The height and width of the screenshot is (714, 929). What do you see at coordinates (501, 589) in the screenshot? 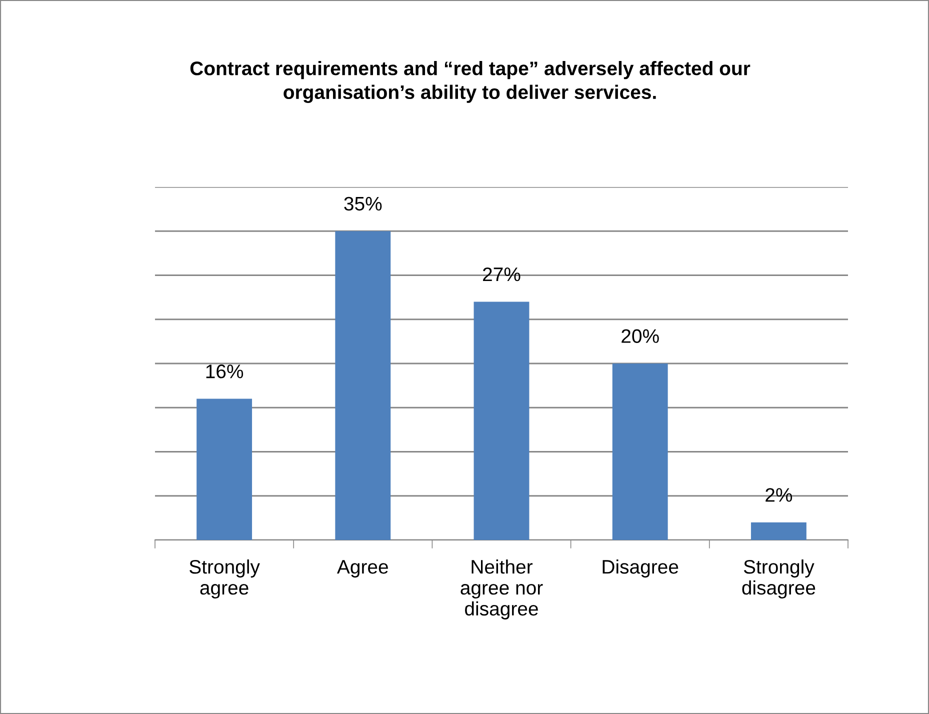
I see `x-tick-label: Neither agree nor disagree` at bounding box center [501, 589].